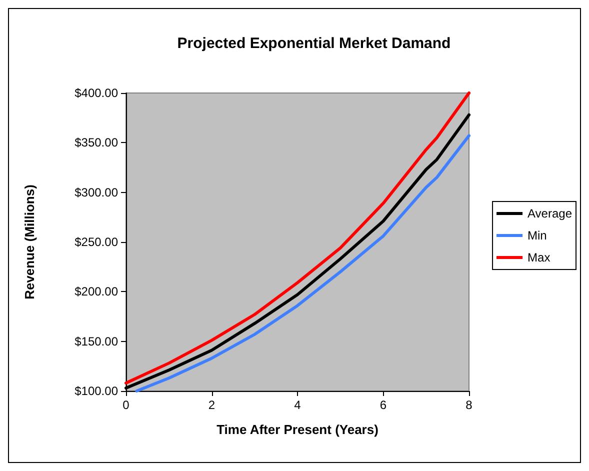 This screenshot has width=589, height=471. Describe the element at coordinates (96, 391) in the screenshot. I see `y-tick-label: $100.00` at that location.